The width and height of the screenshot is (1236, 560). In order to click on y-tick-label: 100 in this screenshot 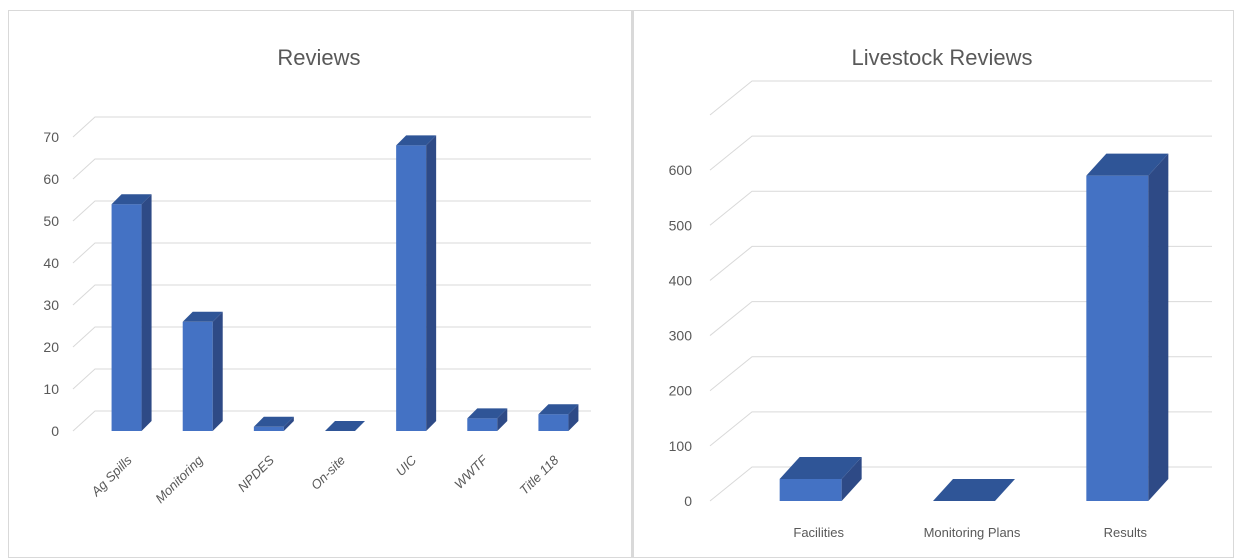, I will do `click(681, 446)`.